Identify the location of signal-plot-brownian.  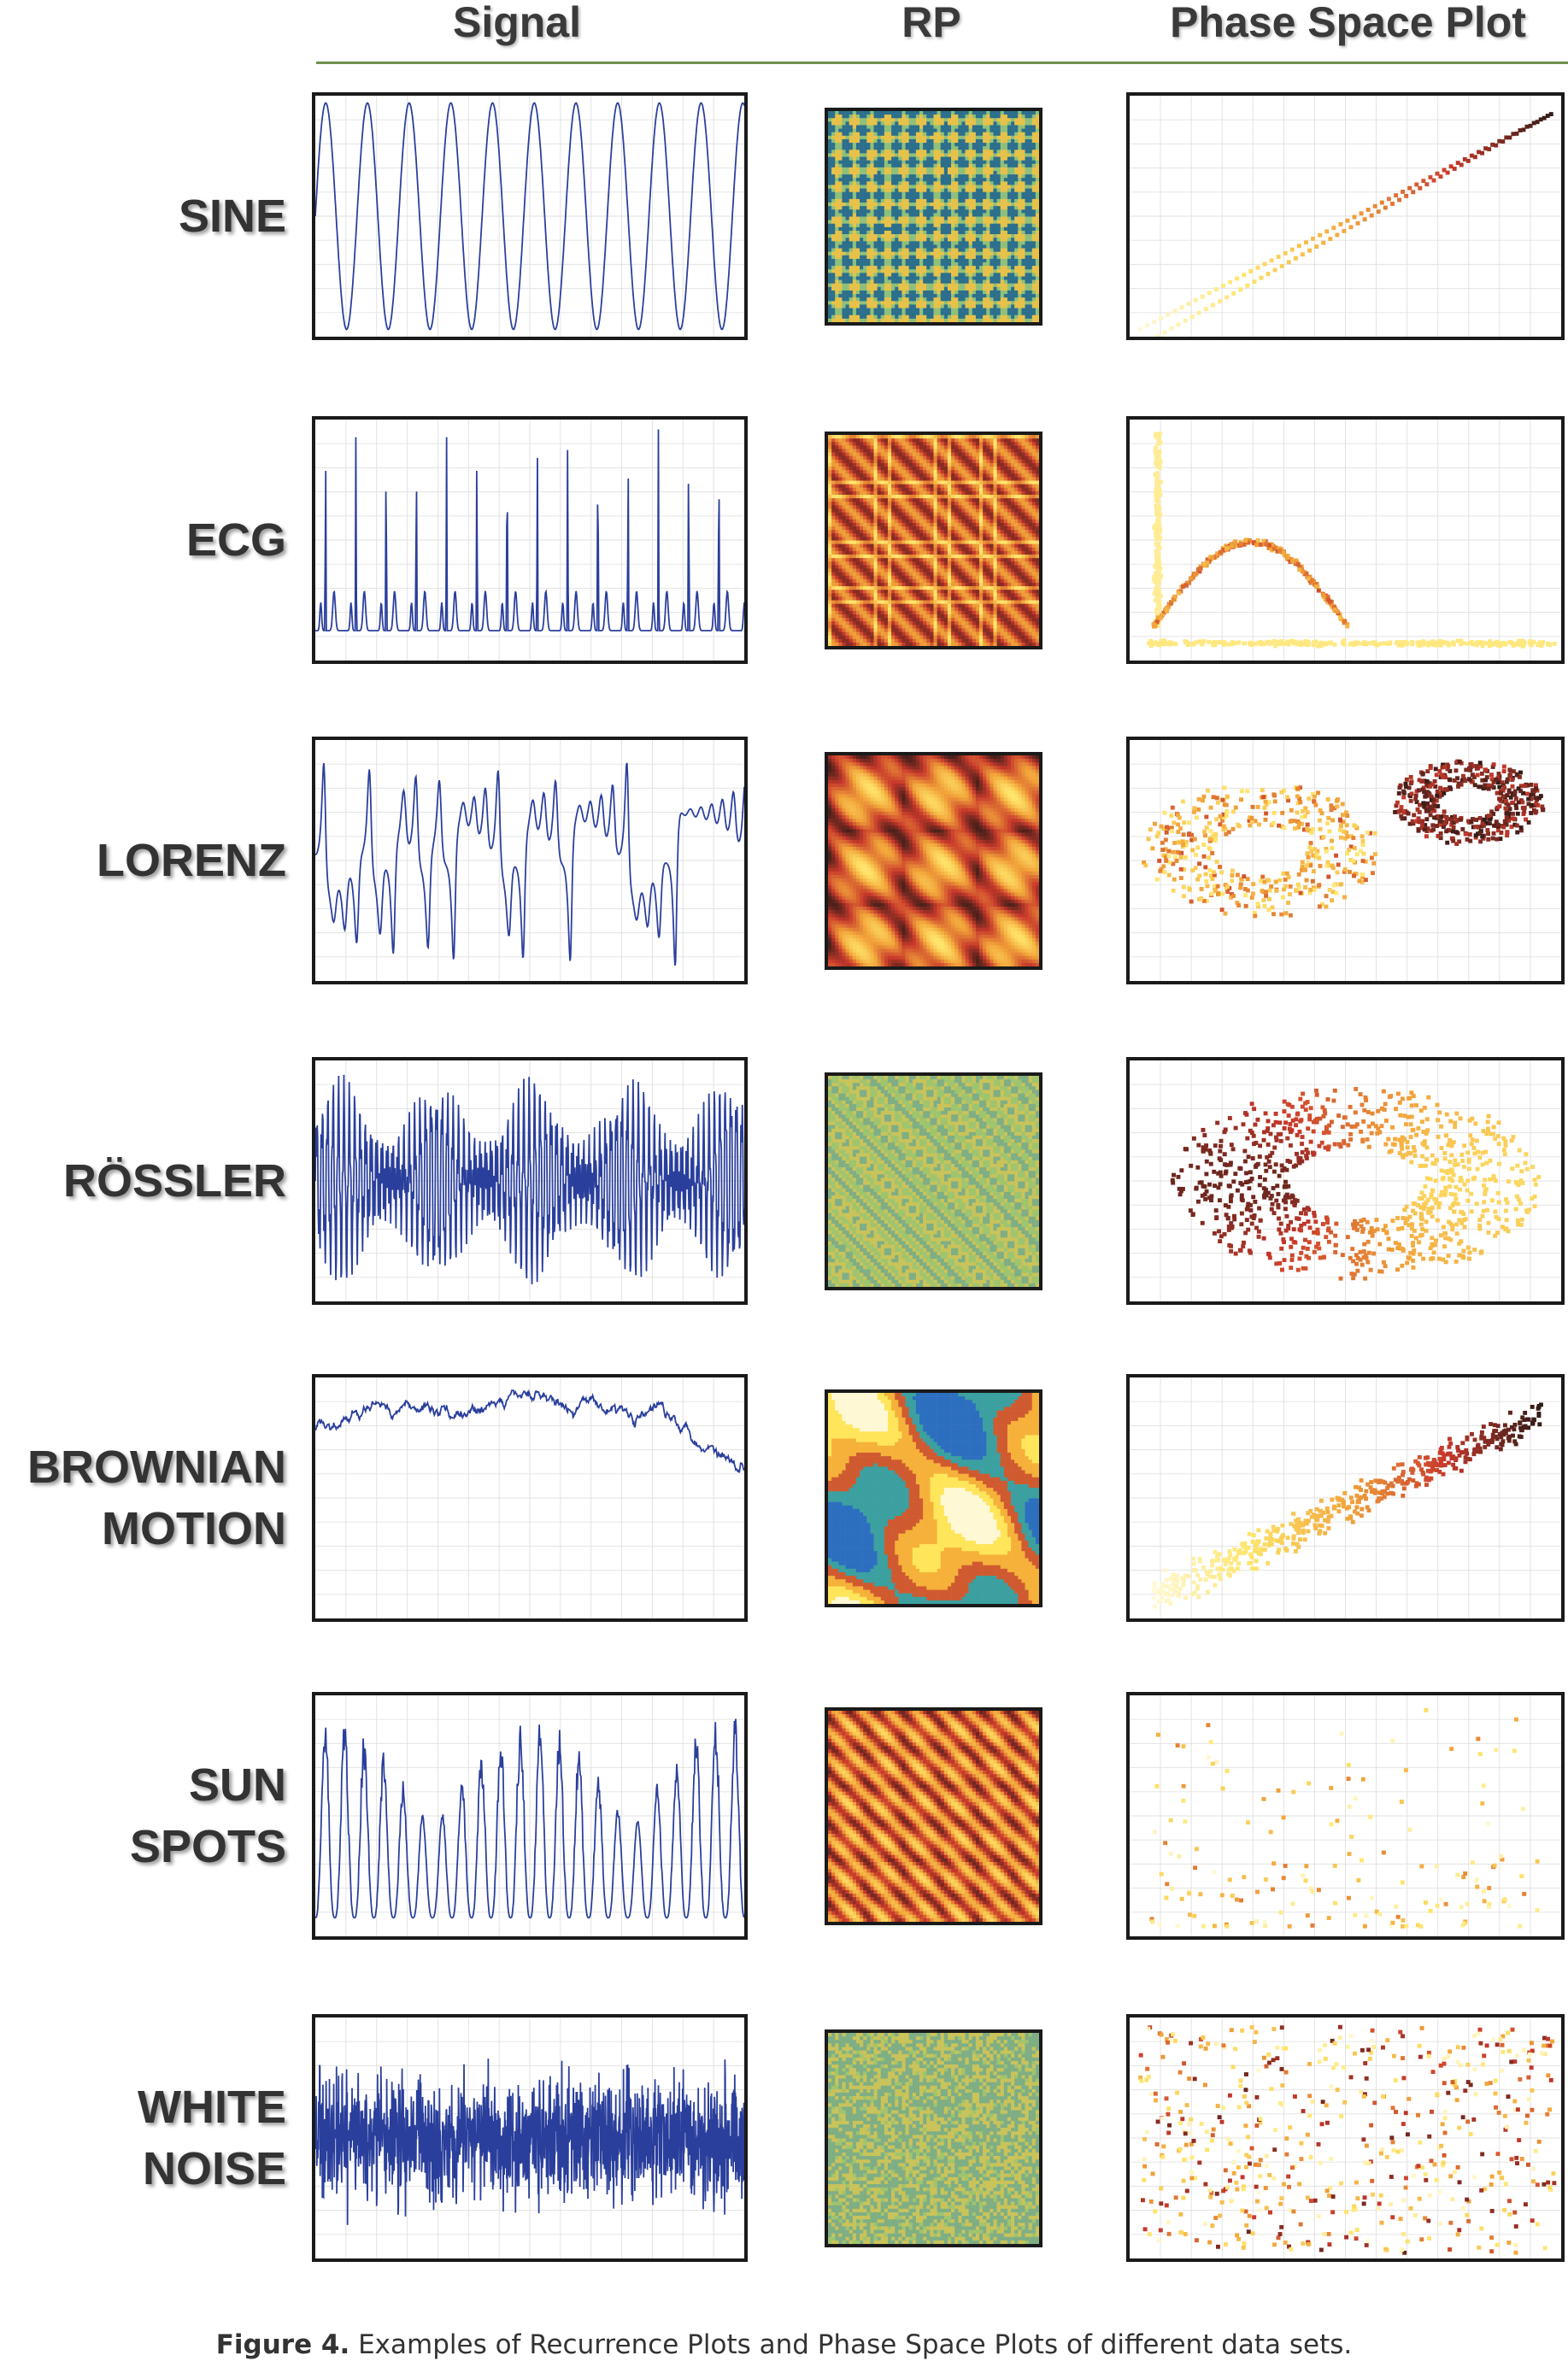
(530, 1498).